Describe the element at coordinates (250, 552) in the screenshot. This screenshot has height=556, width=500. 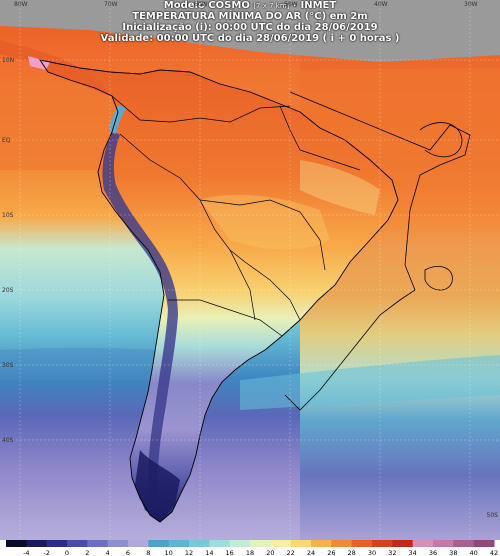
I see `legend-tick-label: 18` at that location.